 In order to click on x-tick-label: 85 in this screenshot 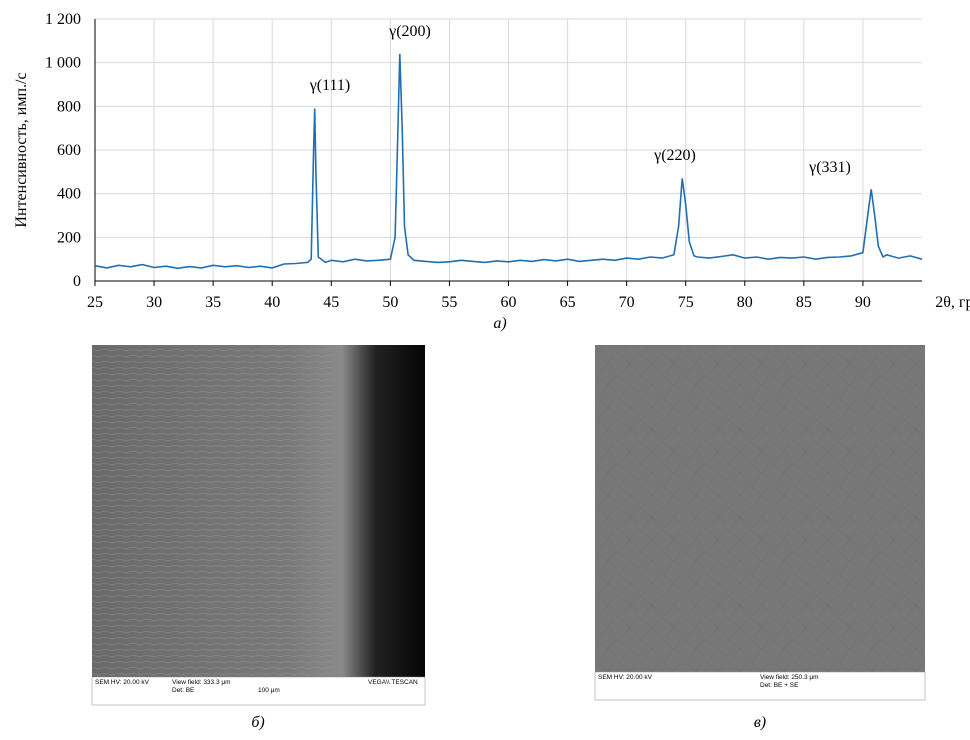, I will do `click(804, 302)`.